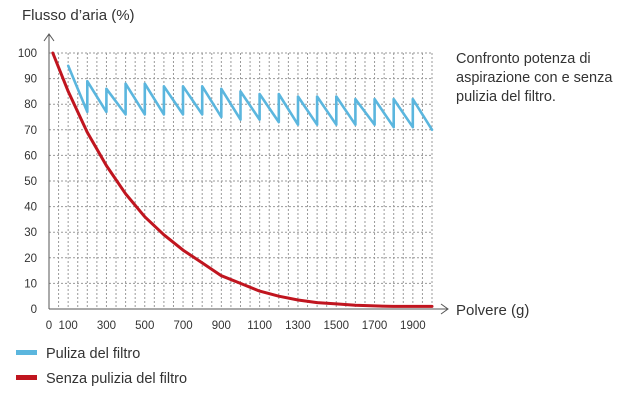 This screenshot has height=400, width=620. What do you see at coordinates (298, 326) in the screenshot?
I see `x-tick-label: 1300` at bounding box center [298, 326].